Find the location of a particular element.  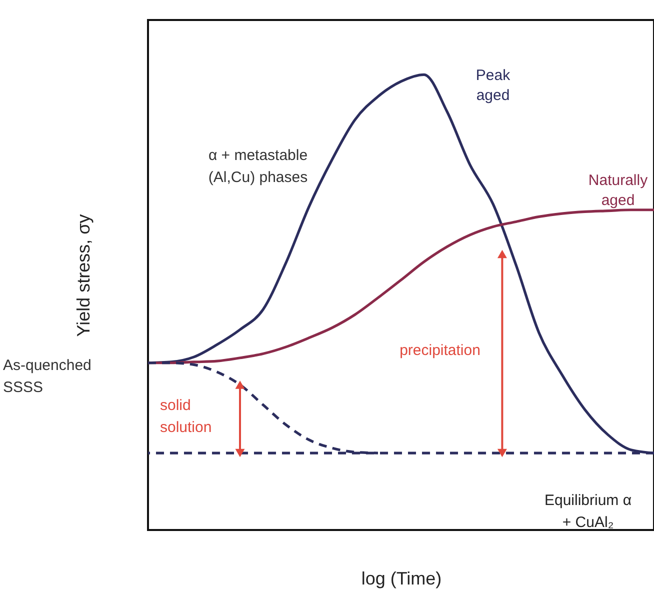

annotation: precipitation is located at coordinates (440, 350).